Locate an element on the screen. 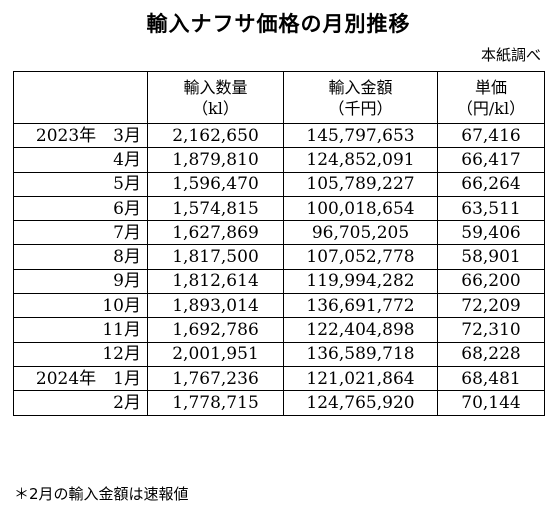  cell-period: 11月 is located at coordinates (80, 330).